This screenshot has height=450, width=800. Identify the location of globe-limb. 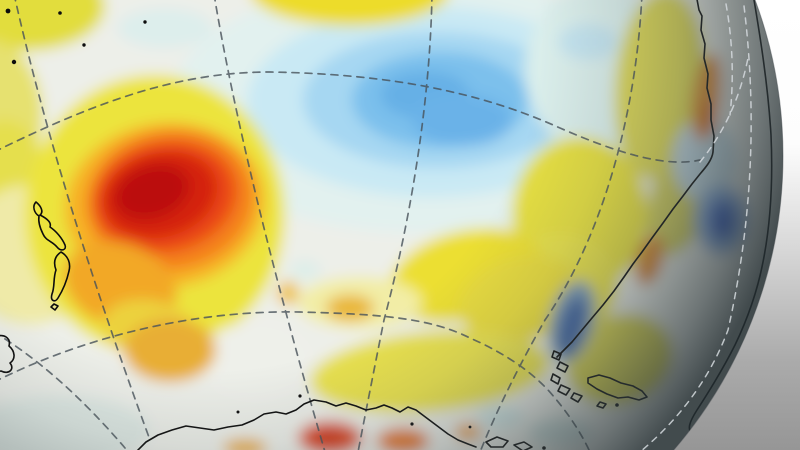
(728, 225).